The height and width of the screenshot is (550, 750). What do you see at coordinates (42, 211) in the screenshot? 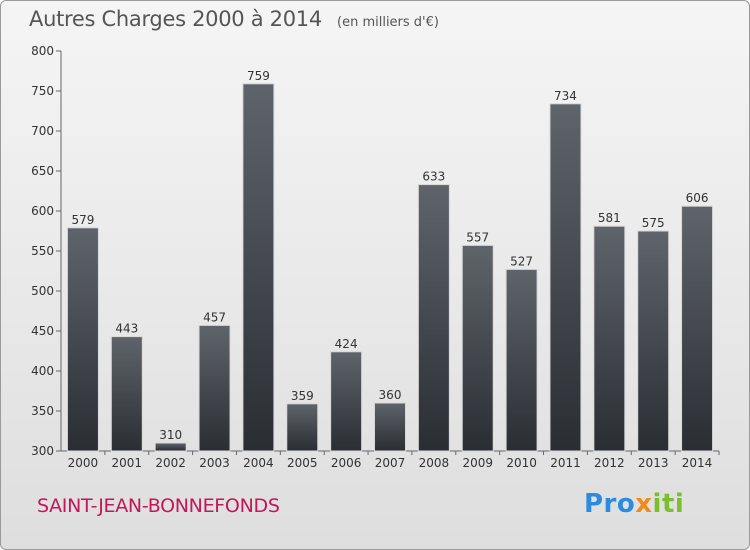
I see `y-tick-label: 600` at bounding box center [42, 211].